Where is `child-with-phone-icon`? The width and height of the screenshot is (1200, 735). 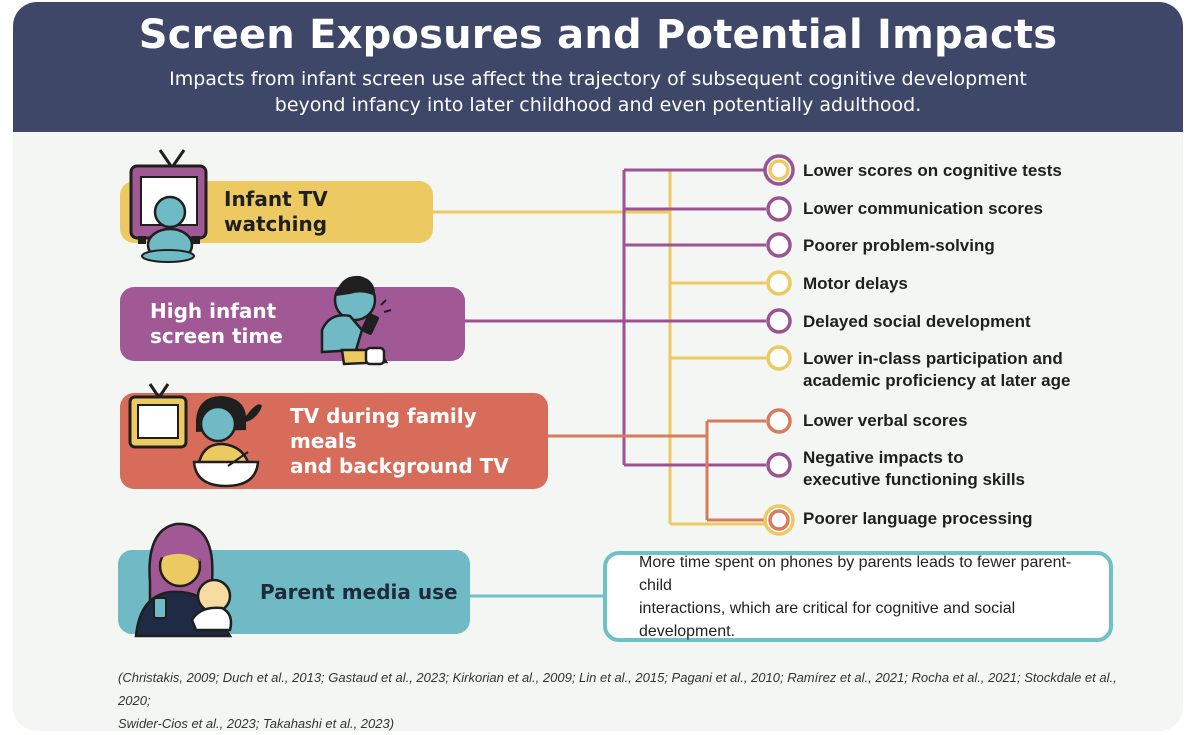 child-with-phone-icon is located at coordinates (356, 320).